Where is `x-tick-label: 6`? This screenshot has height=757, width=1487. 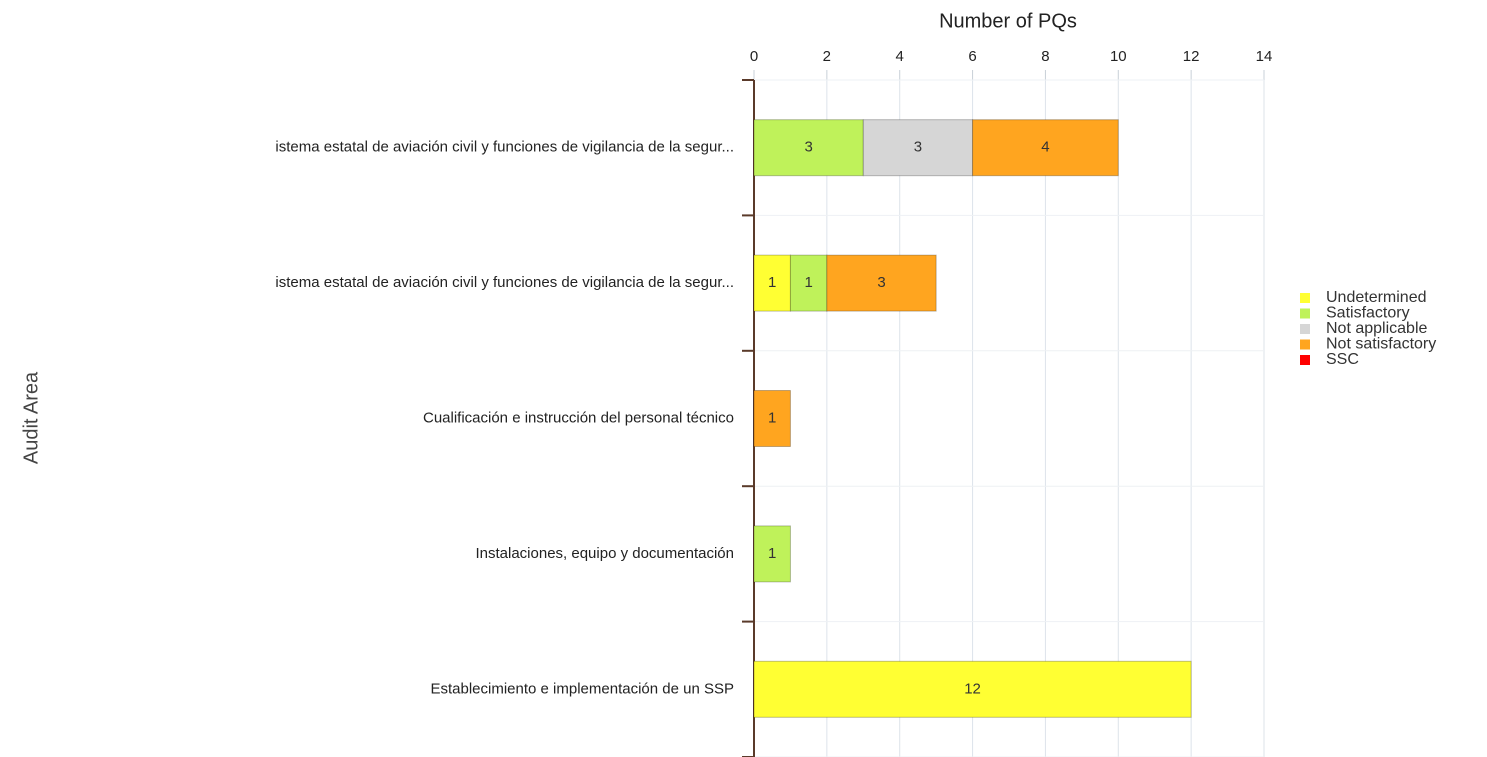
x-tick-label: 6 is located at coordinates (972, 56).